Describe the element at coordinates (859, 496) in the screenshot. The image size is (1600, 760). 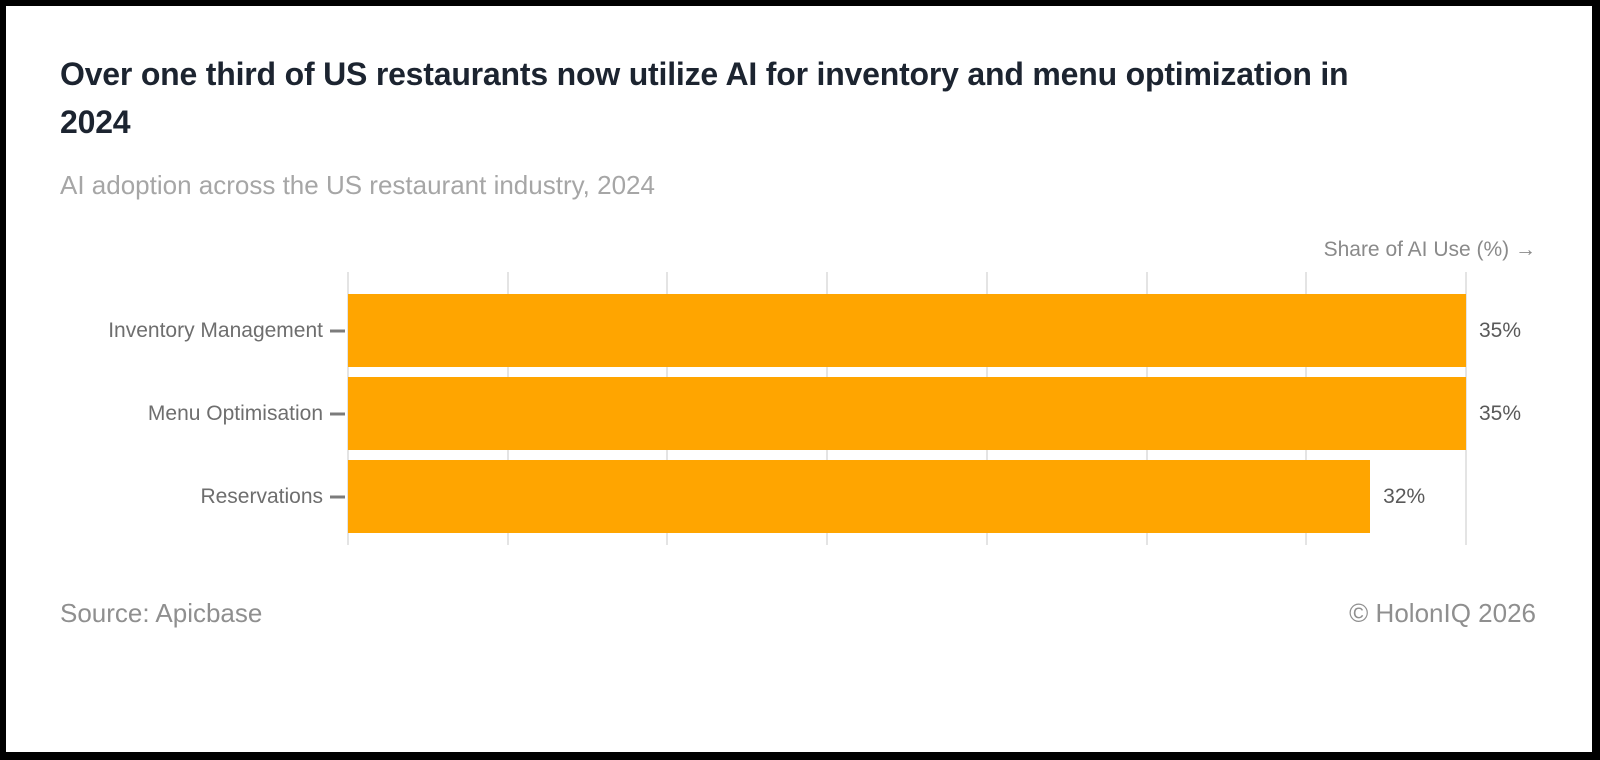
I see `bar-reservations` at that location.